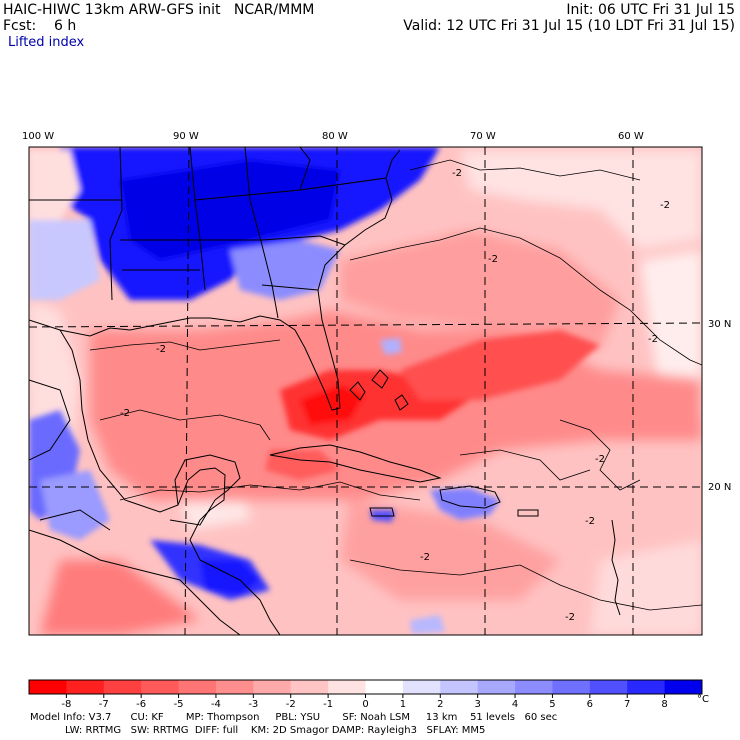 Image resolution: width=740 pixels, height=740 pixels. I want to click on colorbar-tick-label: 8, so click(664, 704).